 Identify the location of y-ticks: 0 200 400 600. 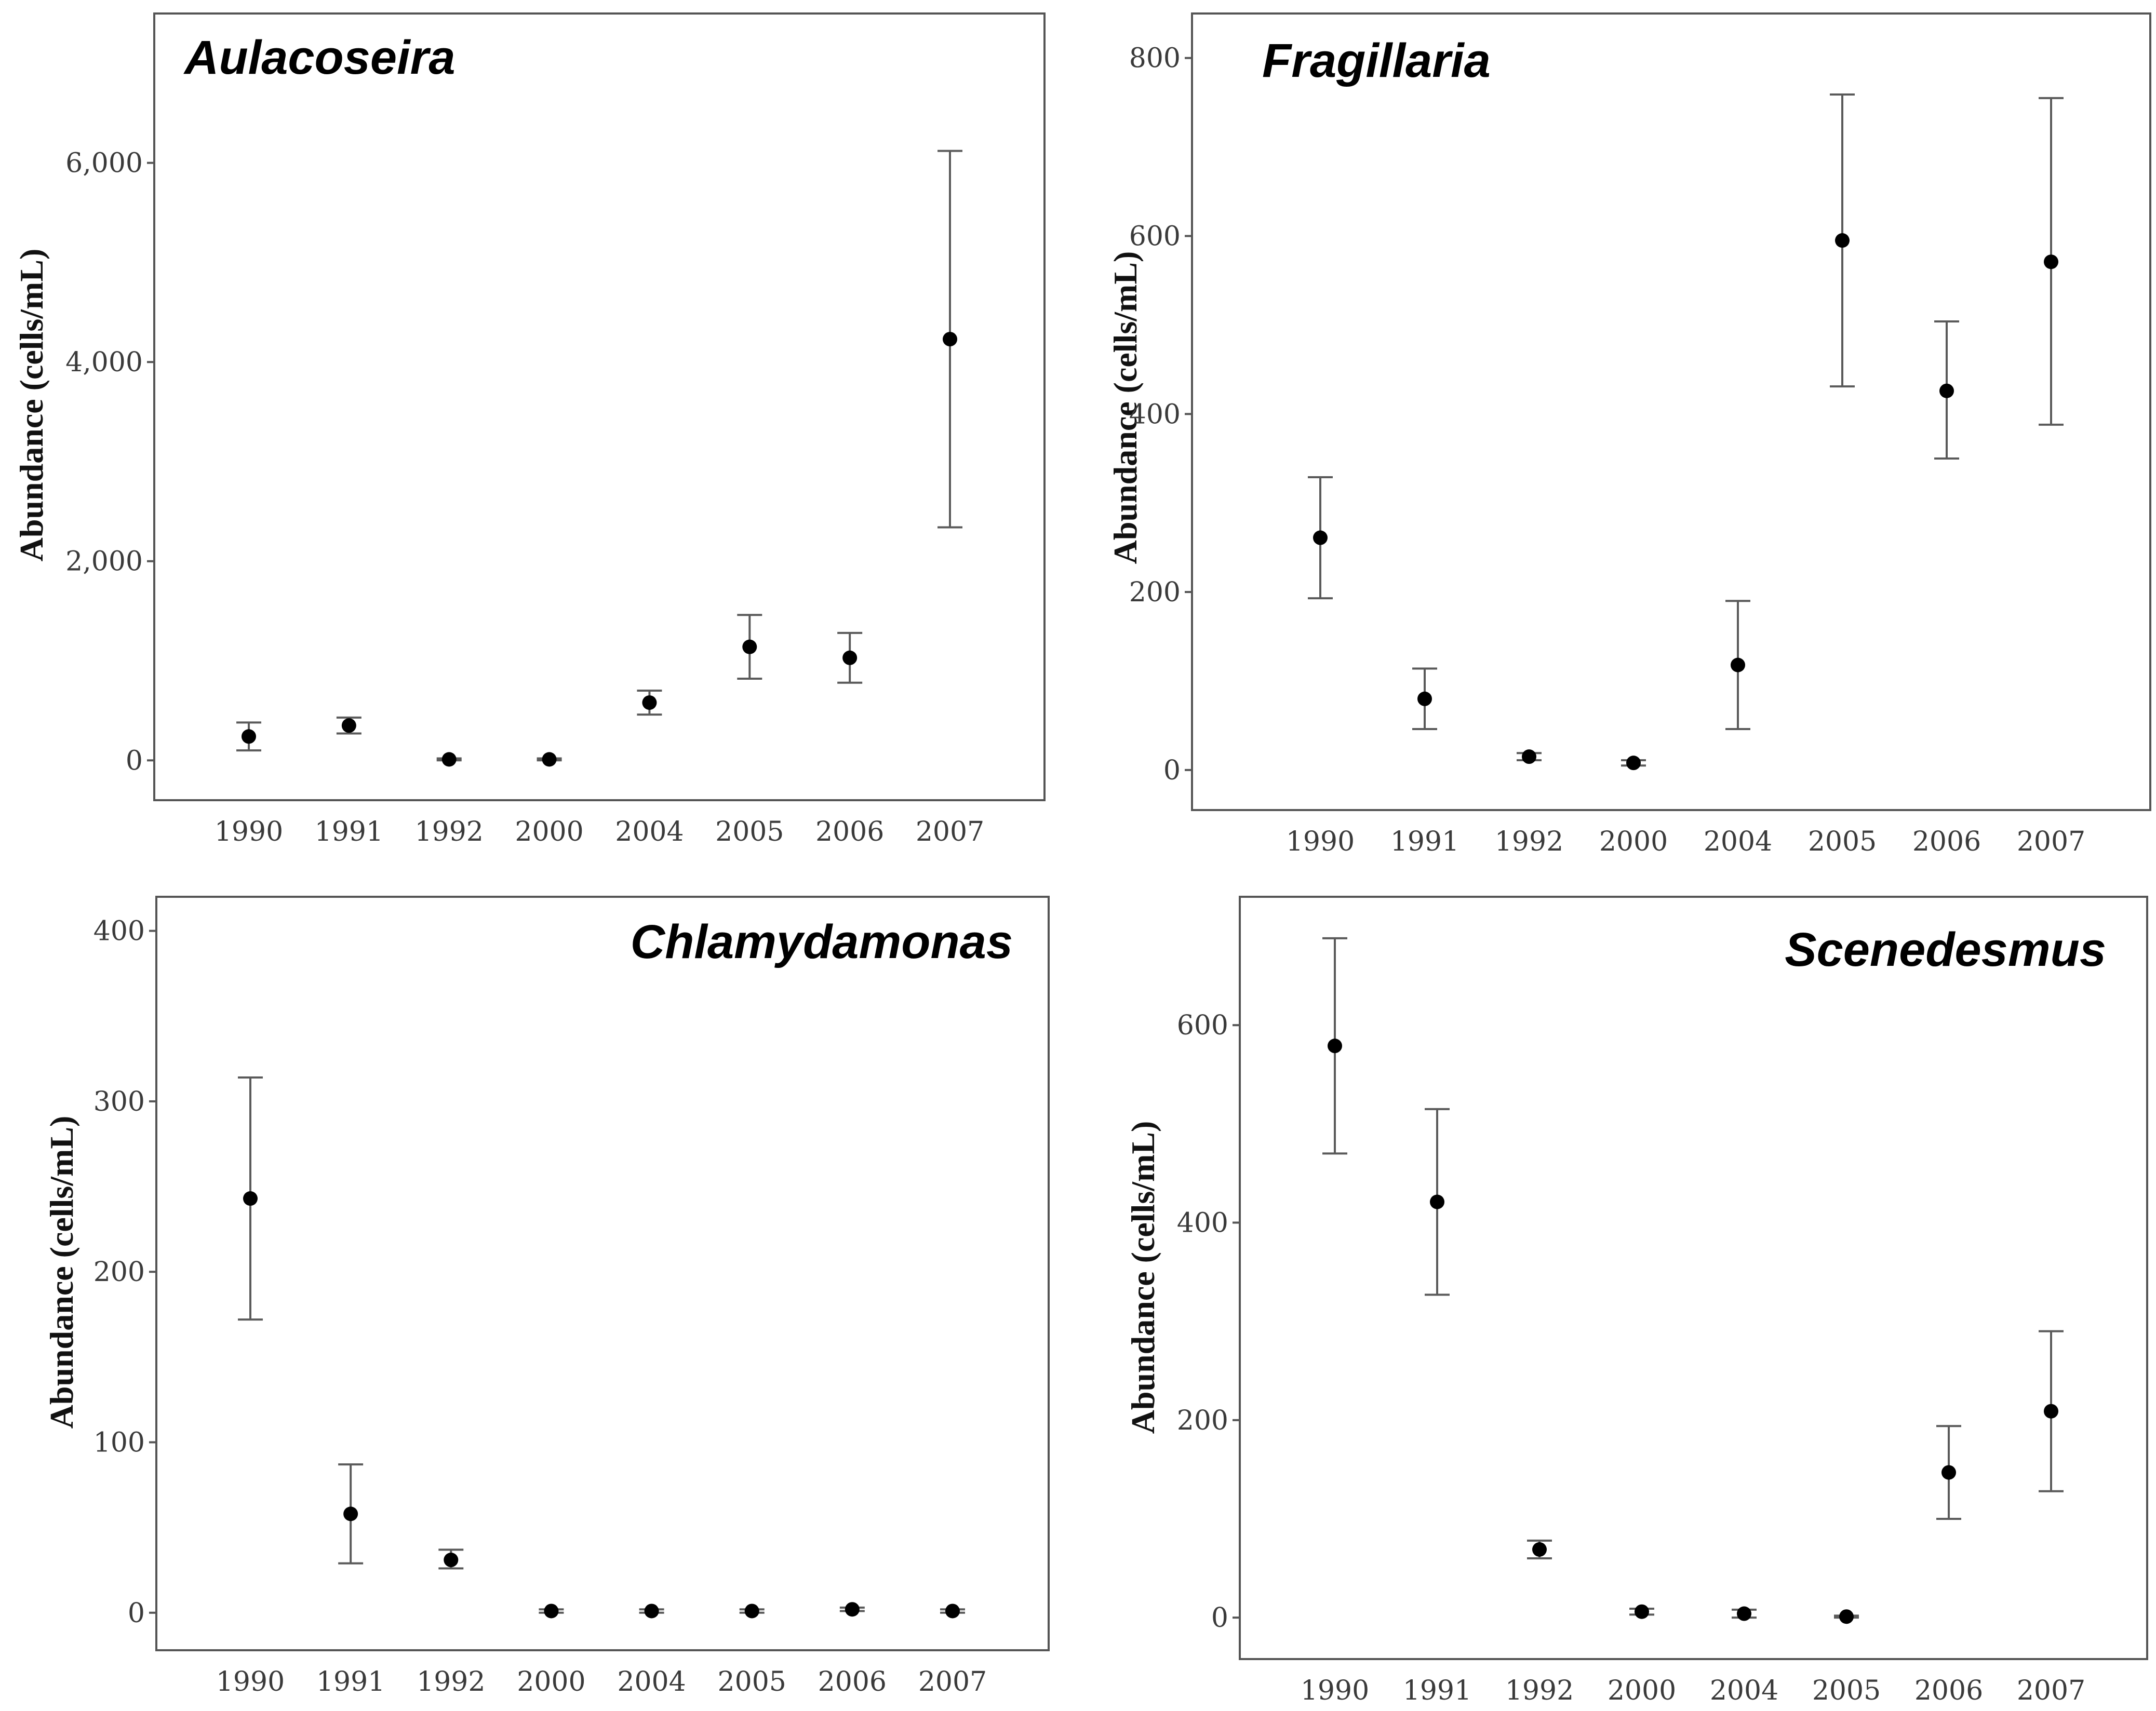
(1208, 1322).